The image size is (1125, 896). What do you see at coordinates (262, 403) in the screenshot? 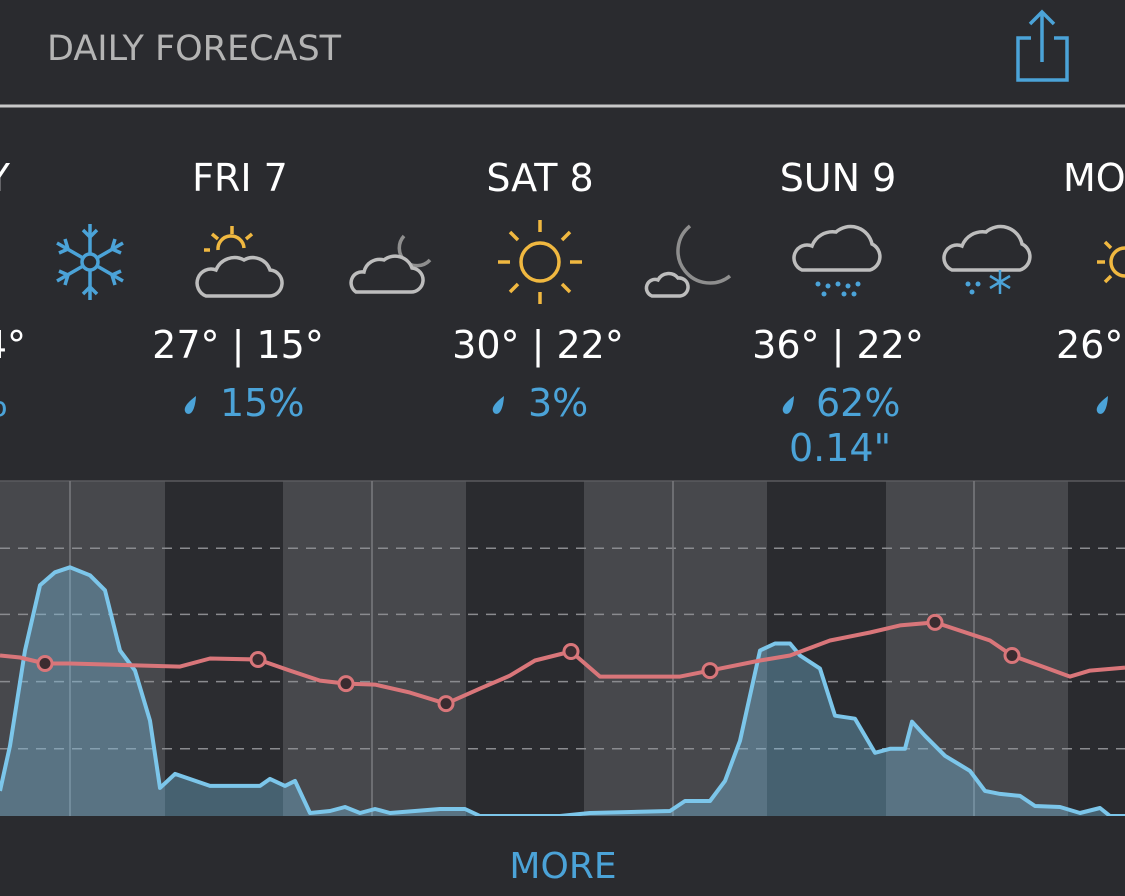
I see `precip: 15%` at bounding box center [262, 403].